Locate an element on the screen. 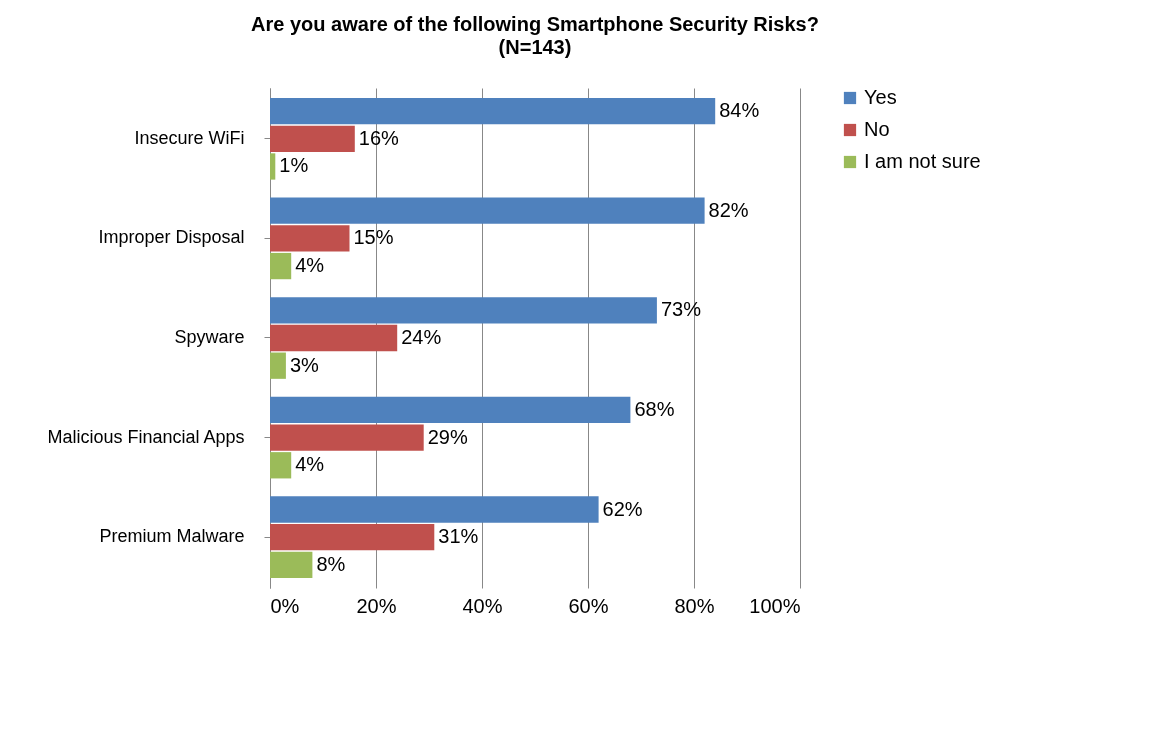  x-tick-label: 20% is located at coordinates (376, 605).